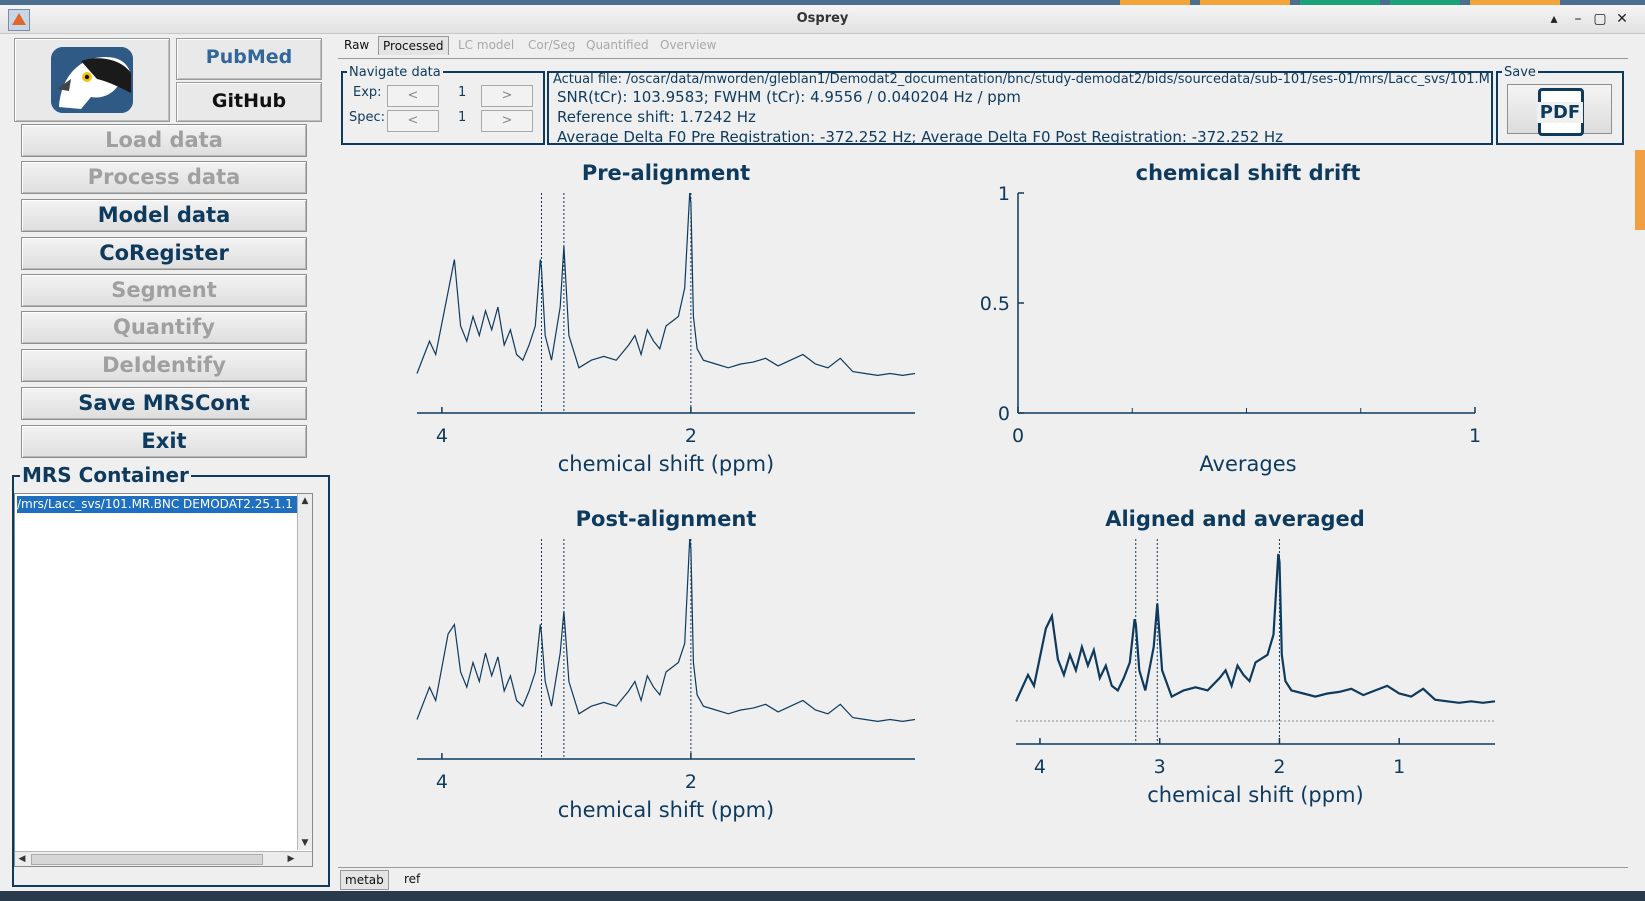 This screenshot has width=1645, height=901. What do you see at coordinates (19, 20) in the screenshot?
I see `matlab-icon` at bounding box center [19, 20].